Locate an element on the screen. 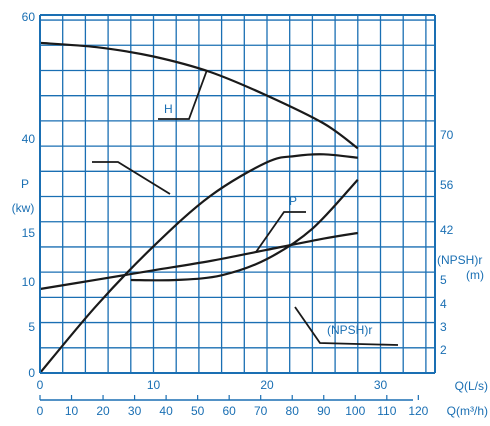 The image size is (490, 426). x2-tick-label: 80 is located at coordinates (293, 411).